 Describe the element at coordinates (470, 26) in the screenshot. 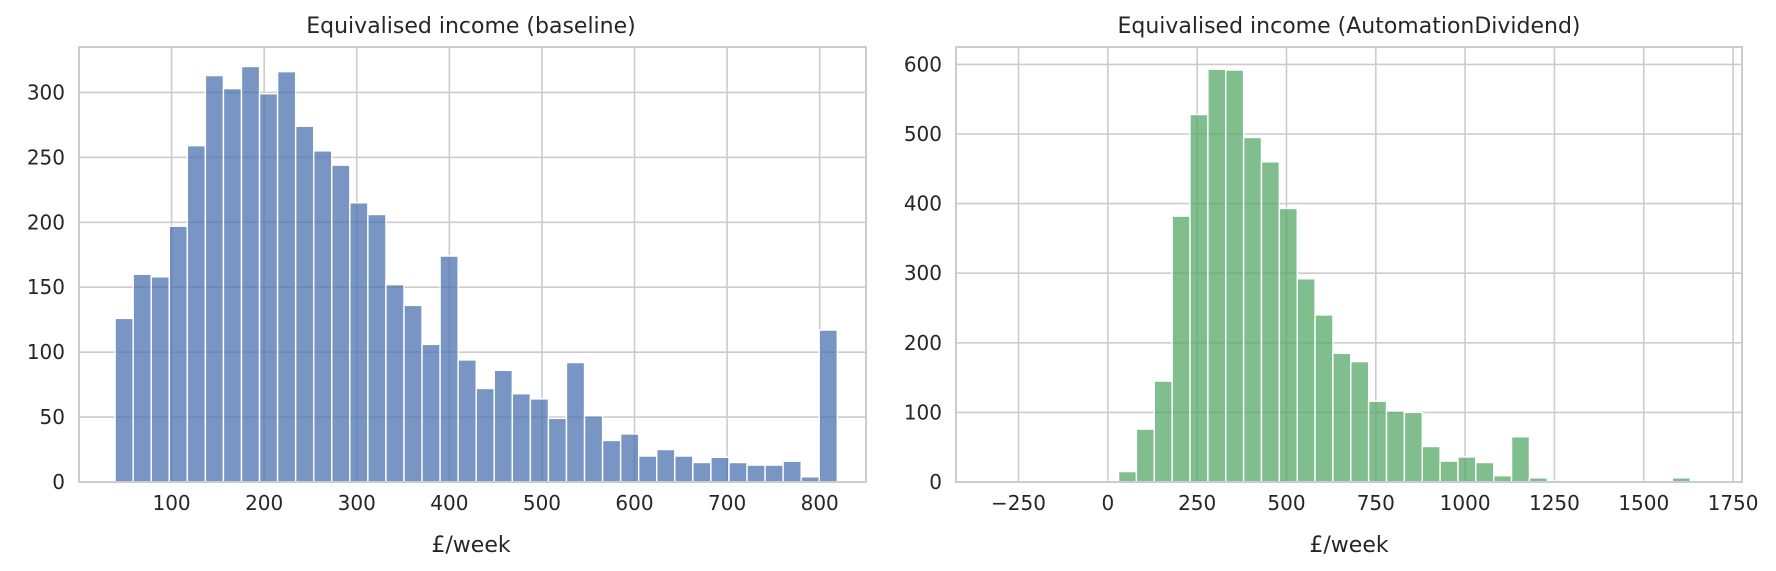

I see `baseline-chart-title: Equivalised income (baseline)` at that location.